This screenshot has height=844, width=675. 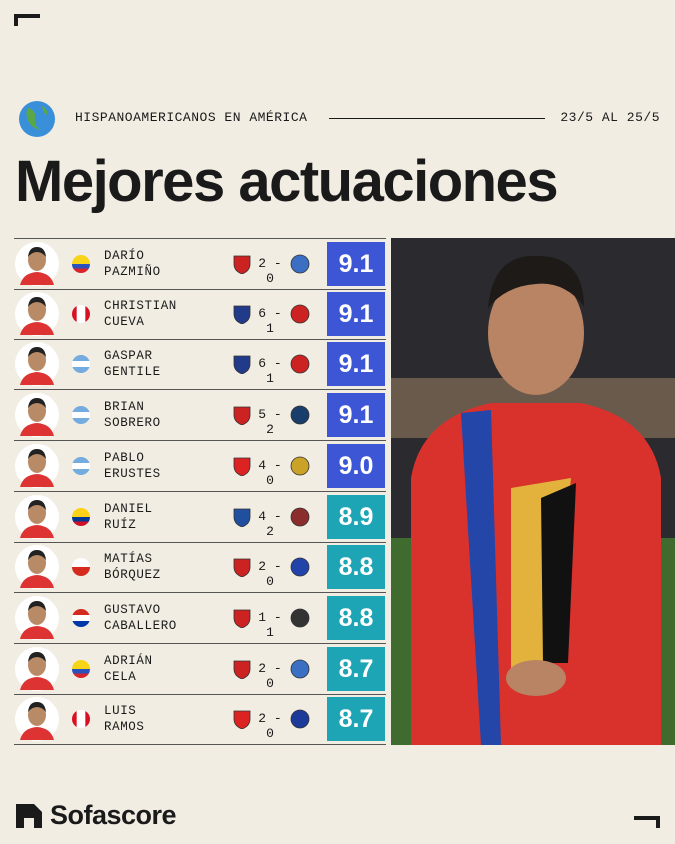 I want to click on player-name: DARÍO PAZMIÑO, so click(x=132, y=264).